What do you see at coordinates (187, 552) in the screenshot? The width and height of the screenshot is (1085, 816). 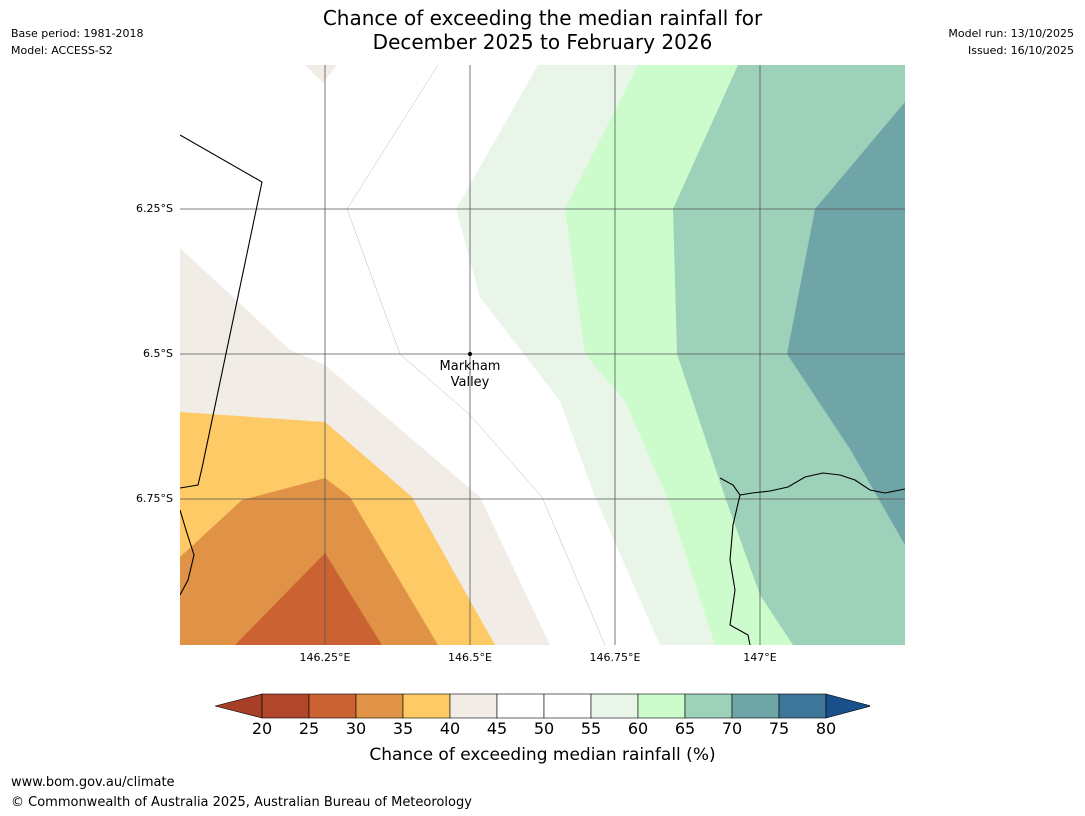 I see `coastline-west` at bounding box center [187, 552].